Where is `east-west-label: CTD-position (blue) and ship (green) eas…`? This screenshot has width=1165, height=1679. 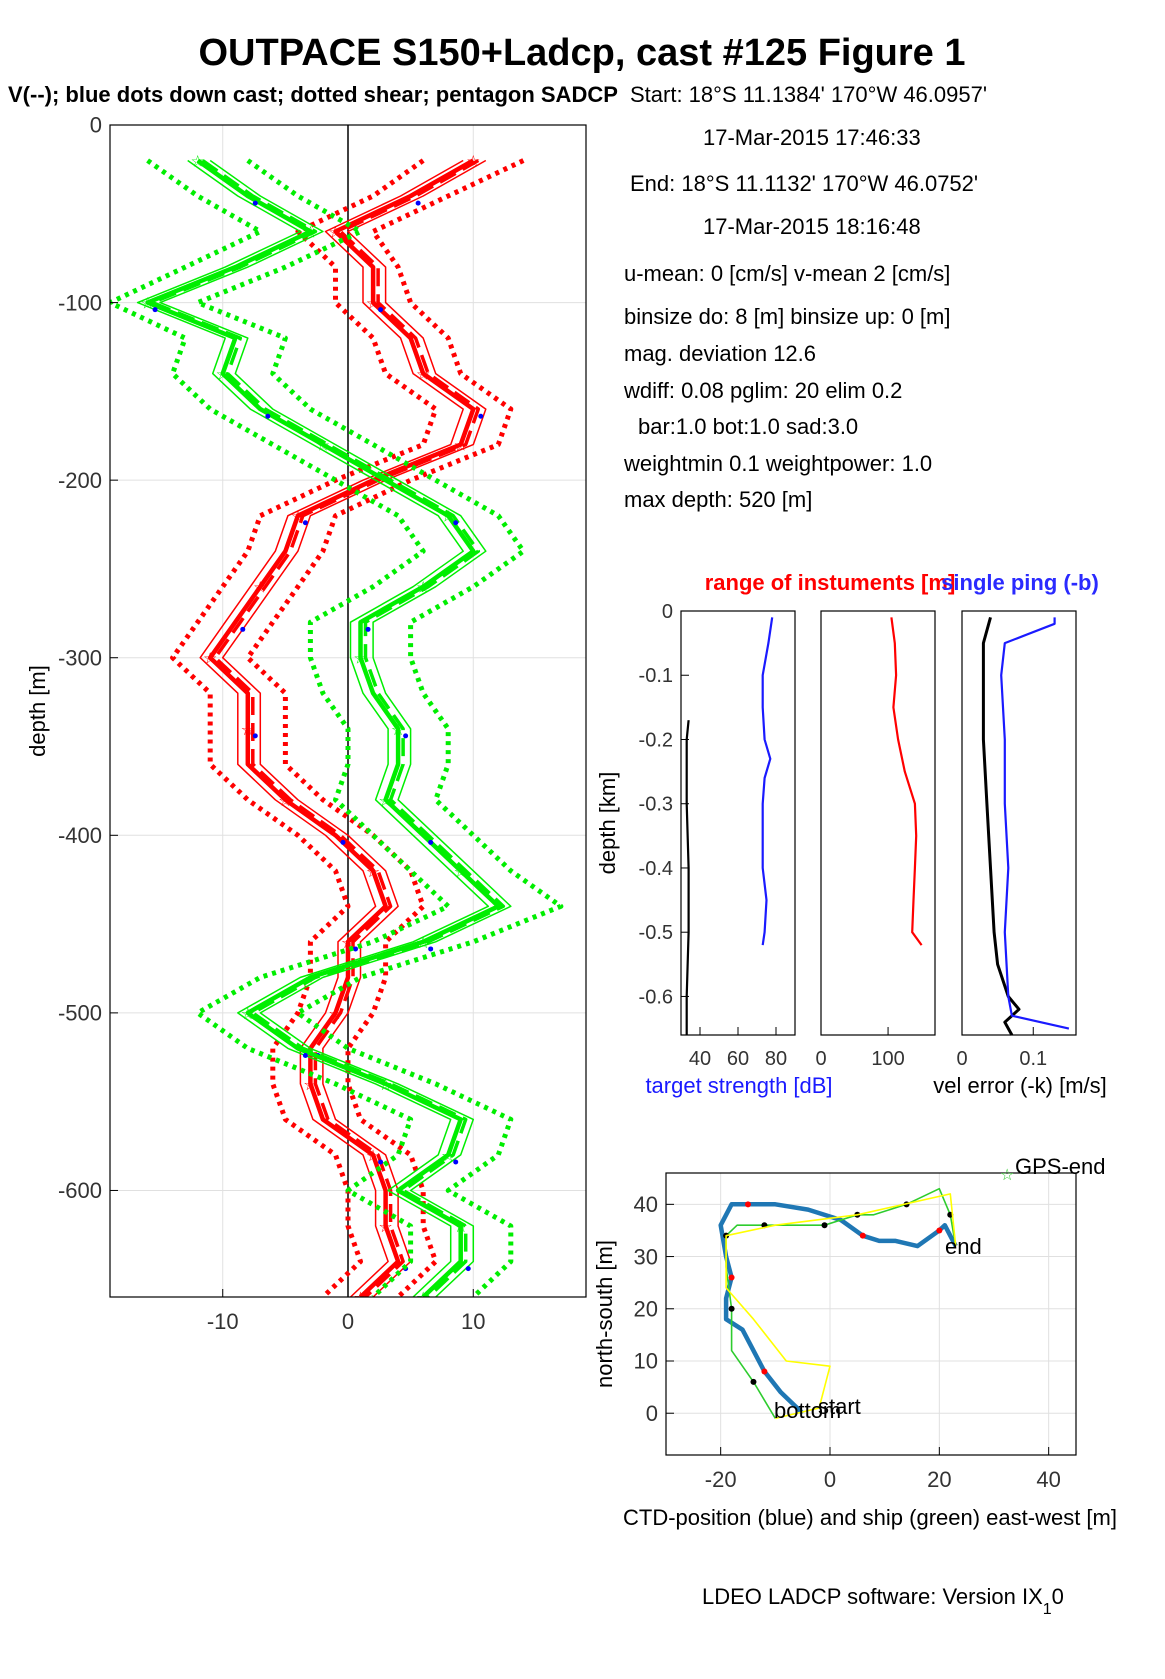 east-west-label: CTD-position (blue) and ship (green) eas… is located at coordinates (870, 1517).